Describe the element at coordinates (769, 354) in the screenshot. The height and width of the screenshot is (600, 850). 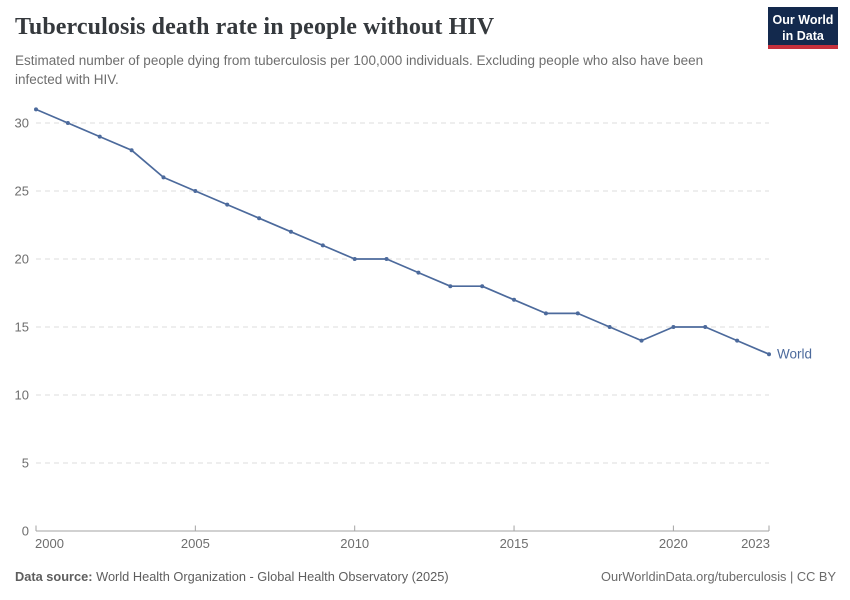
I see `data-point-2023` at that location.